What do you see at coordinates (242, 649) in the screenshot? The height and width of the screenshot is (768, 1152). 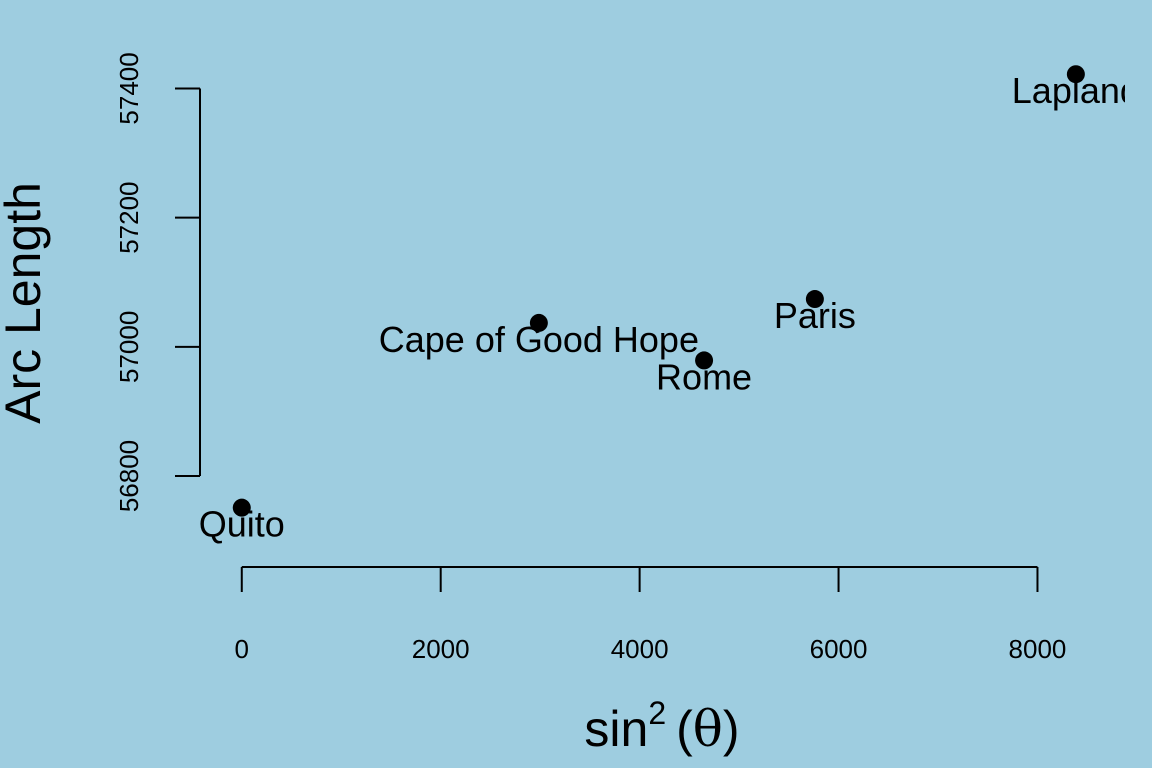 I see `x-tick-label: 0` at bounding box center [242, 649].